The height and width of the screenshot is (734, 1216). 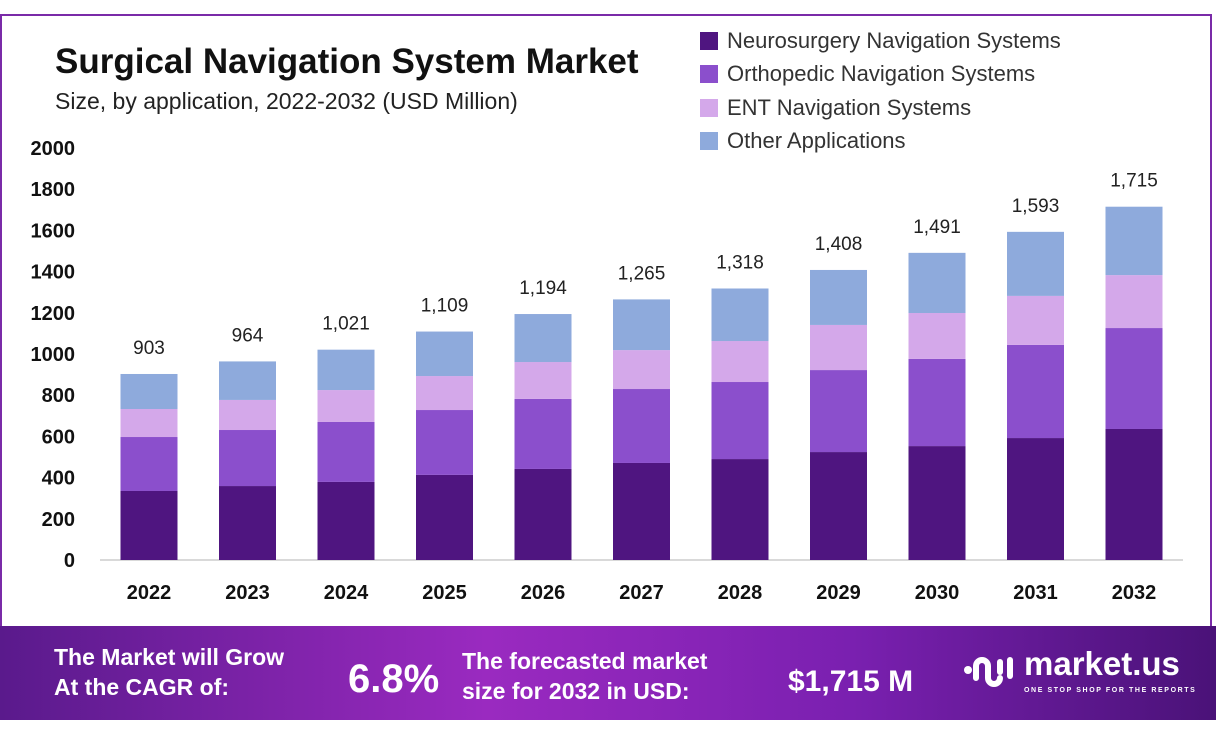 What do you see at coordinates (58, 520) in the screenshot?
I see `y-tick-label: 200` at bounding box center [58, 520].